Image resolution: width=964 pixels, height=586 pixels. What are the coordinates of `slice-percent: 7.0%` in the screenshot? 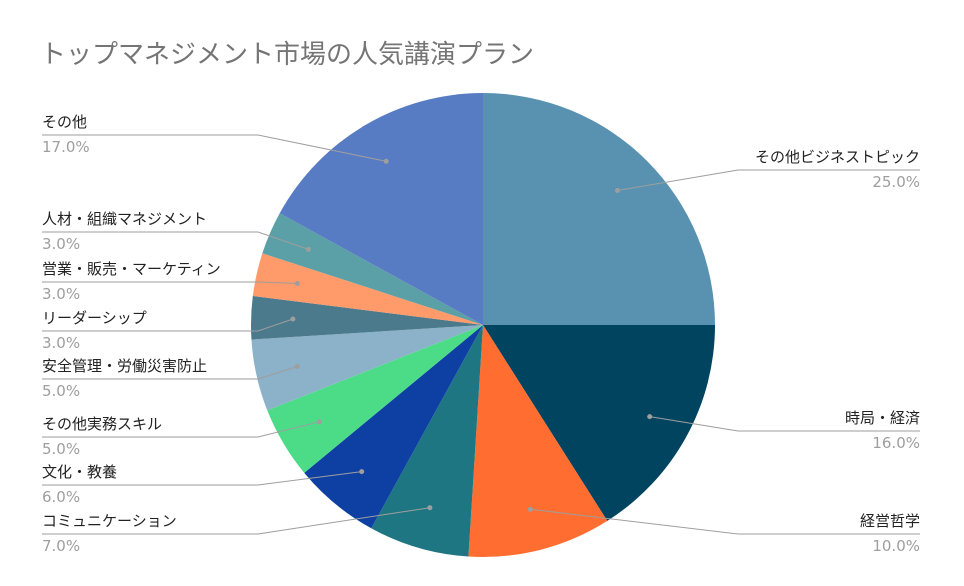 It's located at (61, 546).